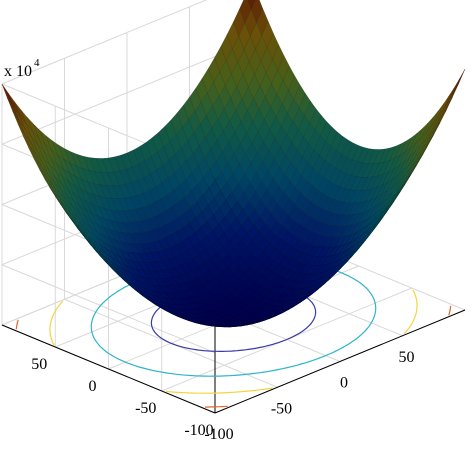 The height and width of the screenshot is (474, 474). I want to click on y-tick-label: -50, so click(145, 408).